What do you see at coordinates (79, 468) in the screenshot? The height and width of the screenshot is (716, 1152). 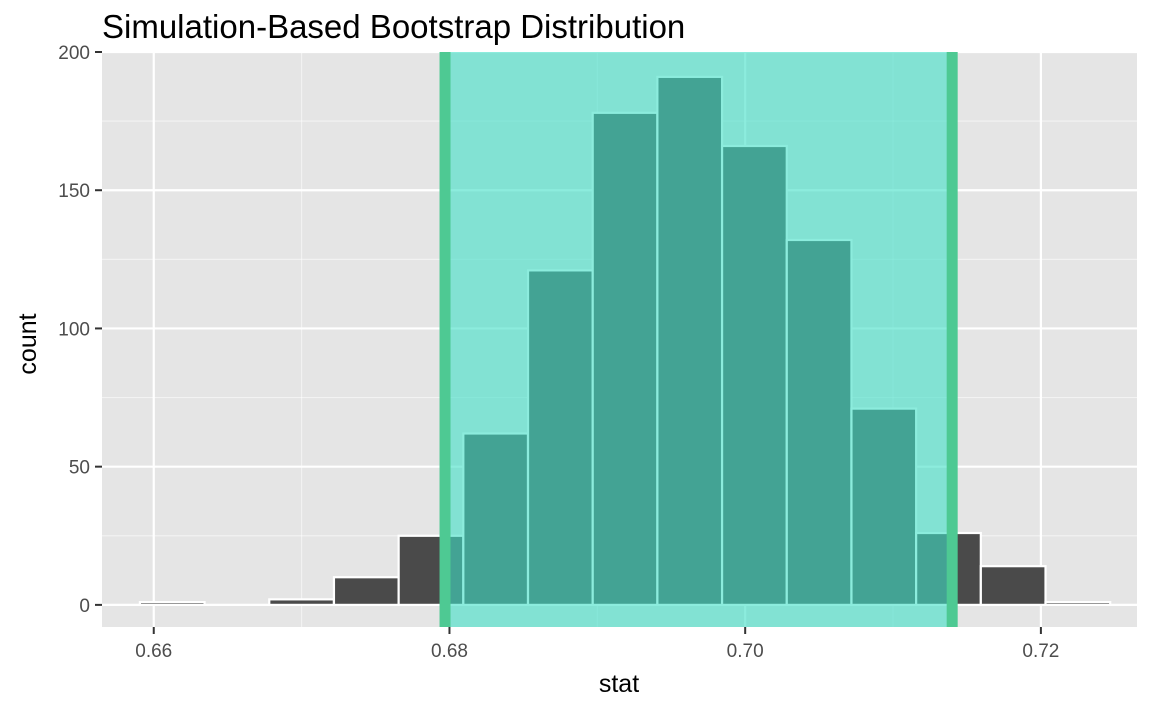 I see `y-tick-label: 50` at bounding box center [79, 468].